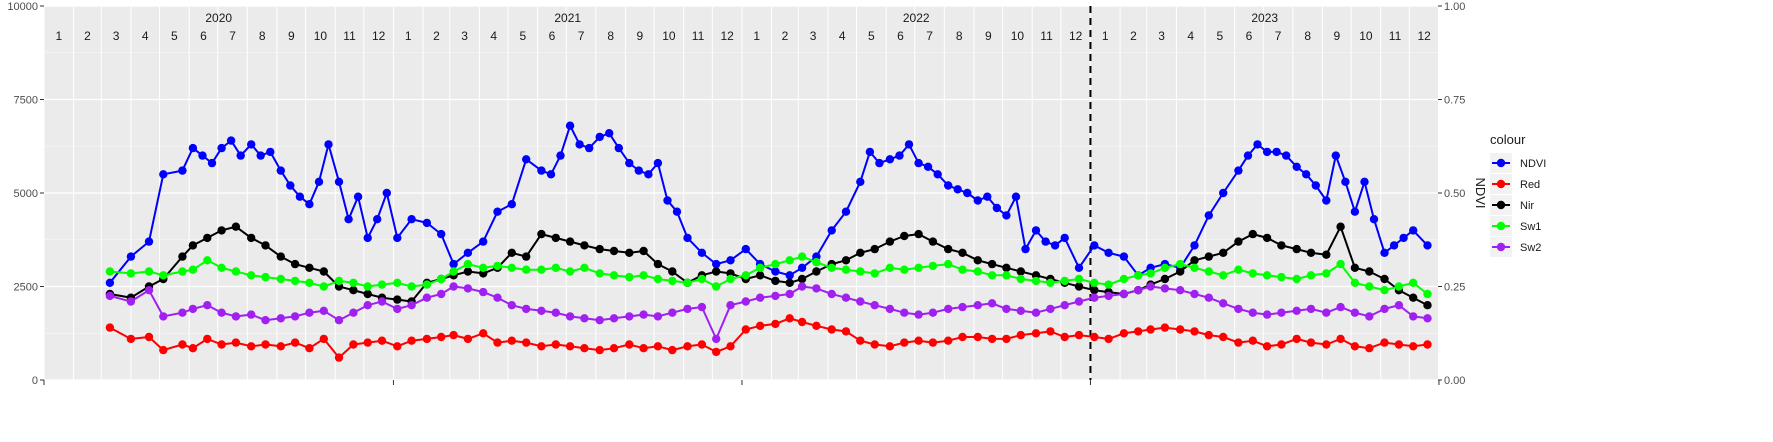 The image size is (1773, 442). What do you see at coordinates (1249, 36) in the screenshot?
I see `month-label: 6` at bounding box center [1249, 36].